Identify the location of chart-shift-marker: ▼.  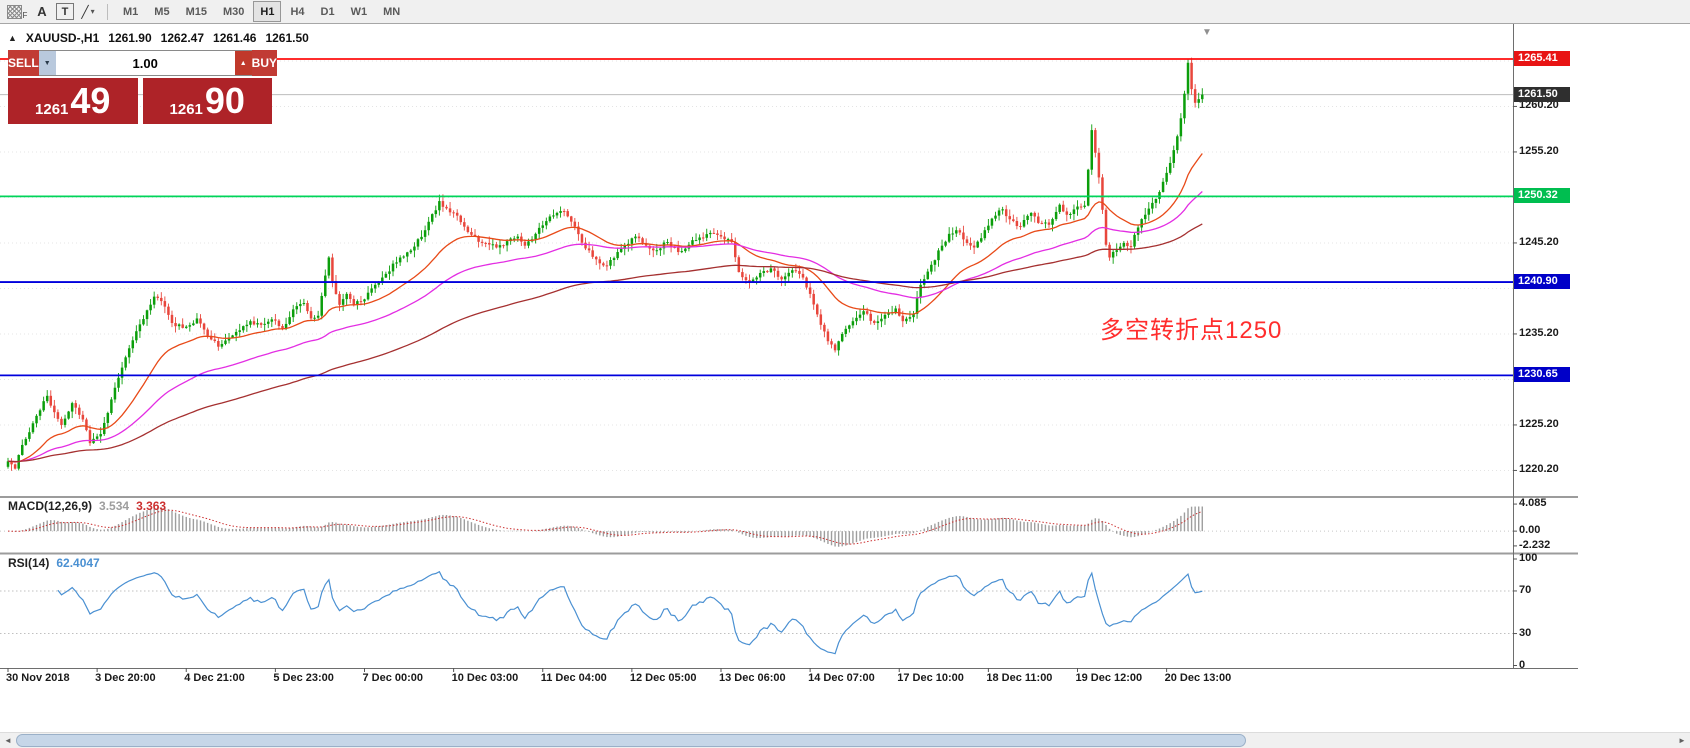
(1207, 32).